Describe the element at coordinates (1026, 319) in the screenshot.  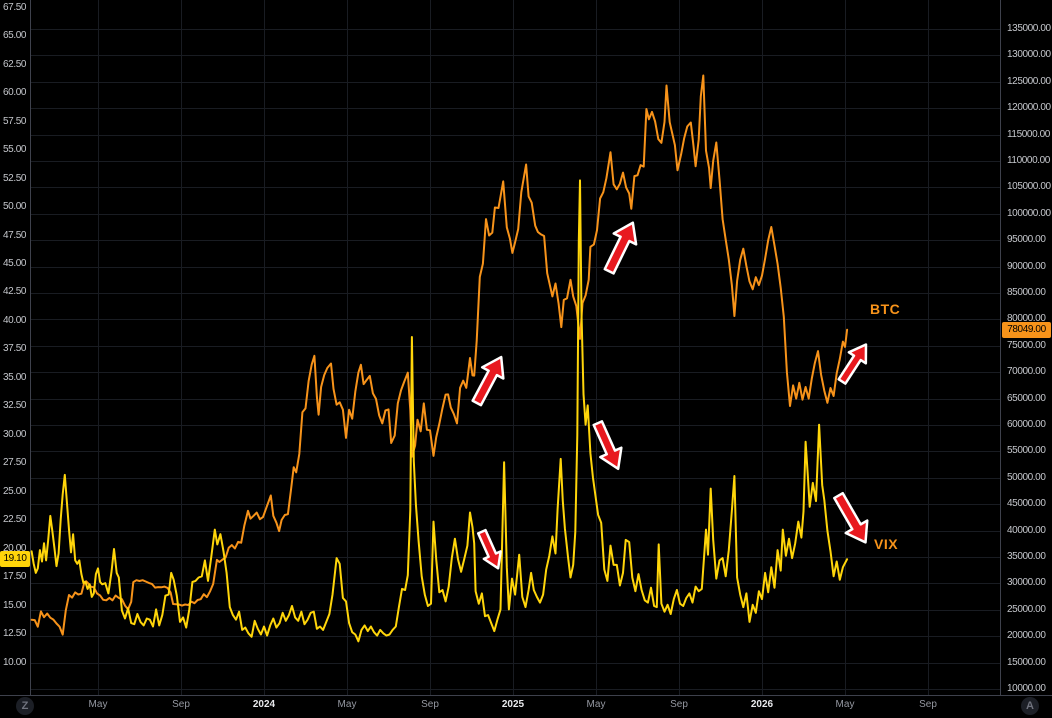
I see `right-price-tick-label: 80000.00` at that location.